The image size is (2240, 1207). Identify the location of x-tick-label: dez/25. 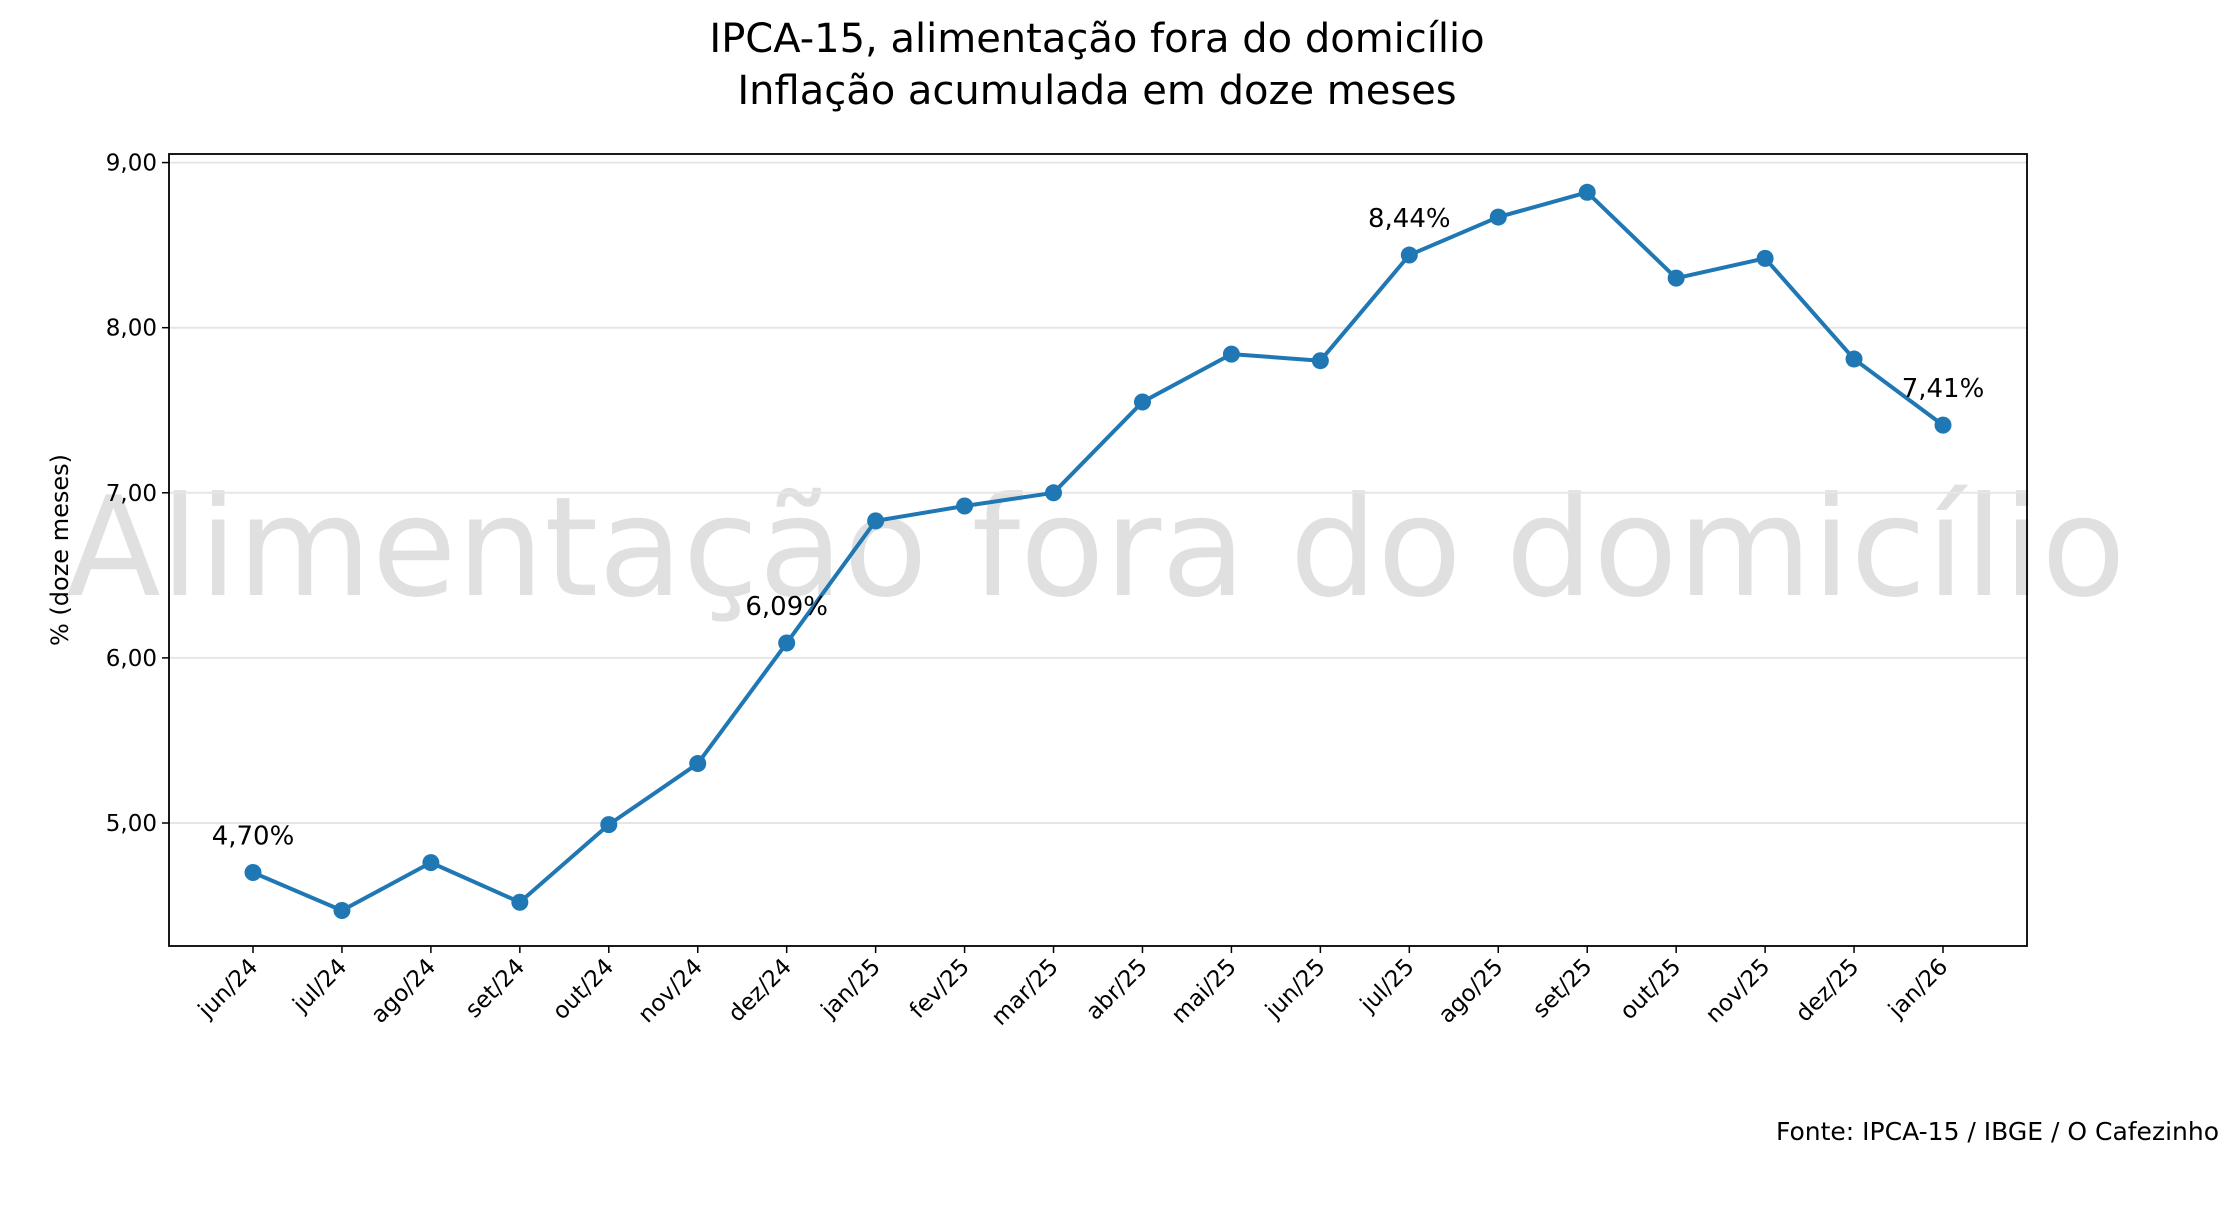
(1827, 990).